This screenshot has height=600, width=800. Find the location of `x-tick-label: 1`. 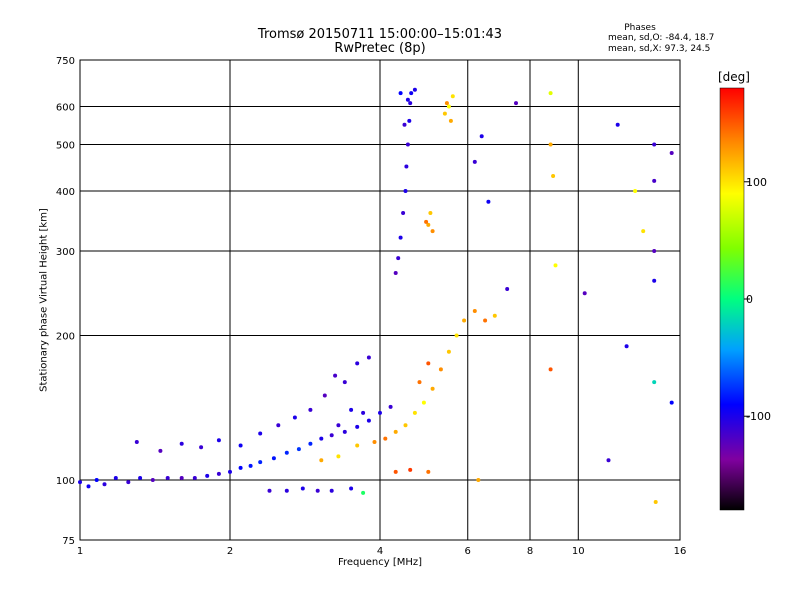

x-tick-label: 1 is located at coordinates (80, 551).